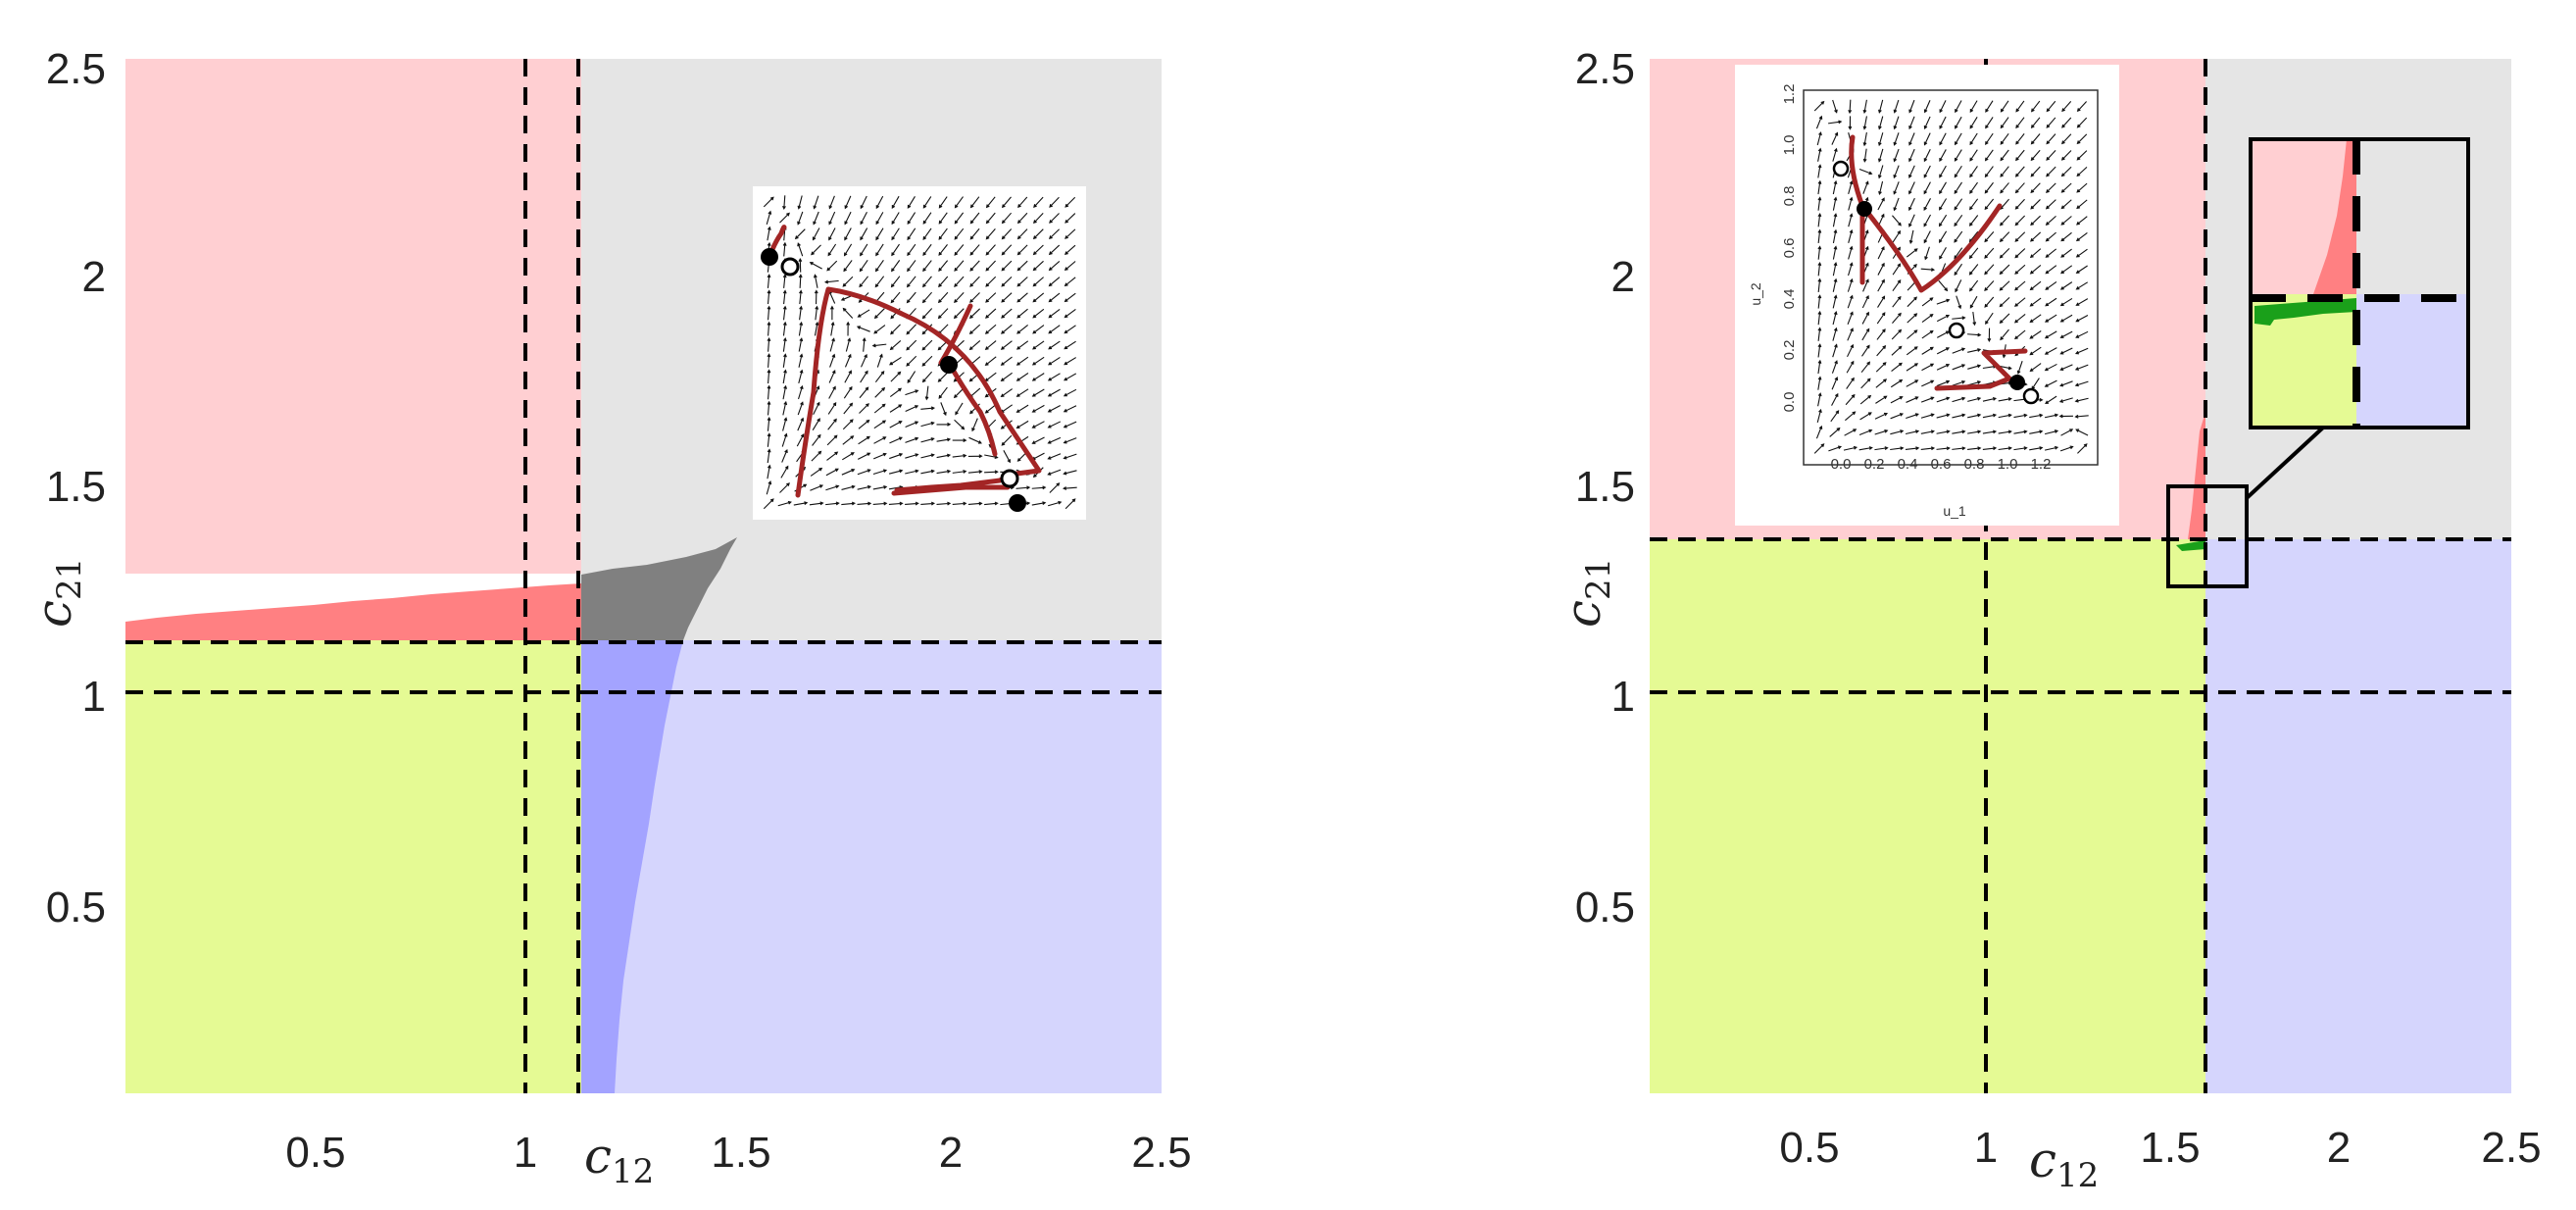 This screenshot has height=1210, width=2576. Describe the element at coordinates (353, 867) in the screenshot. I see `left-region-yellow-green` at that location.